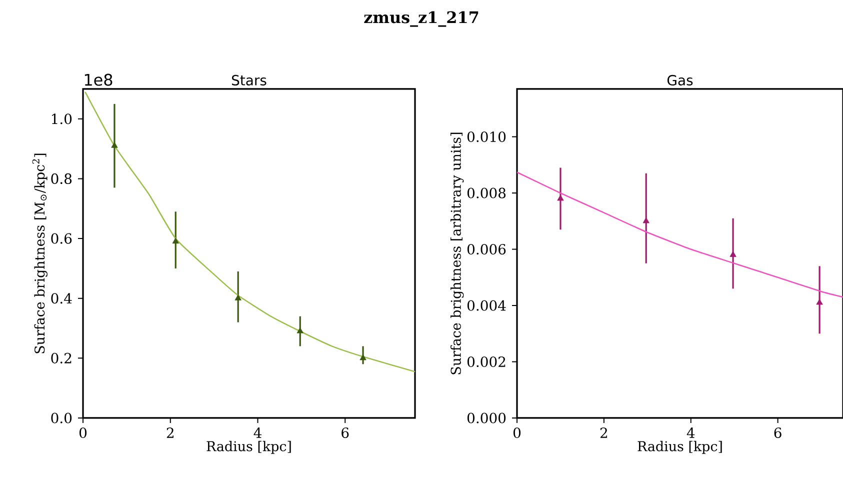 The image size is (843, 477). Describe the element at coordinates (61, 298) in the screenshot. I see `y-tick-label: 0.4` at that location.